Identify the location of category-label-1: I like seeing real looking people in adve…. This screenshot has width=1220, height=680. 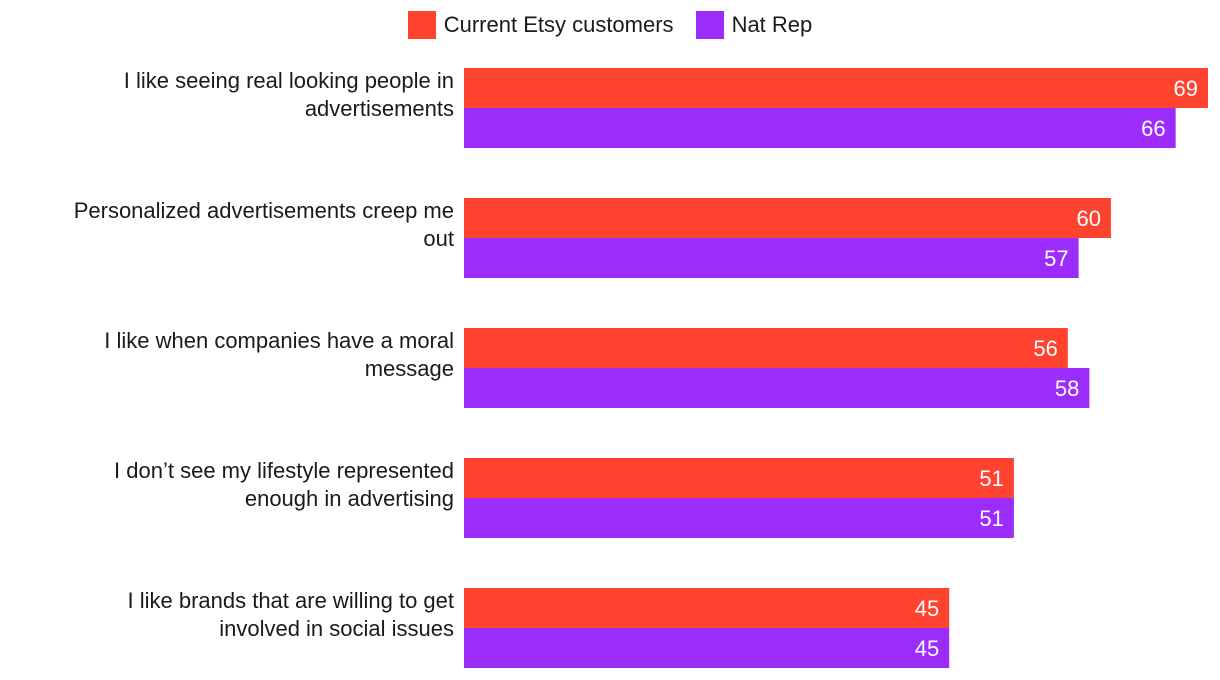
(289, 94).